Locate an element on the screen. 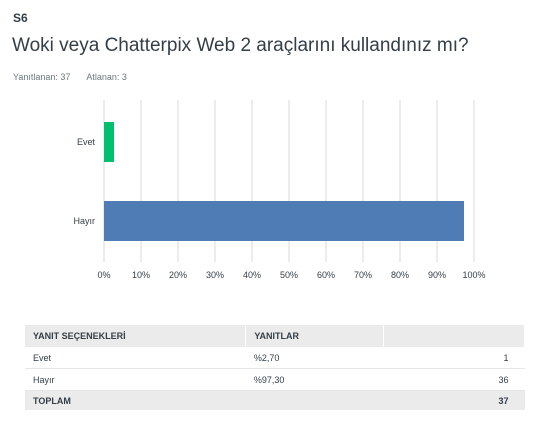 This screenshot has height=433, width=550. row-percent: %2,70 is located at coordinates (314, 358).